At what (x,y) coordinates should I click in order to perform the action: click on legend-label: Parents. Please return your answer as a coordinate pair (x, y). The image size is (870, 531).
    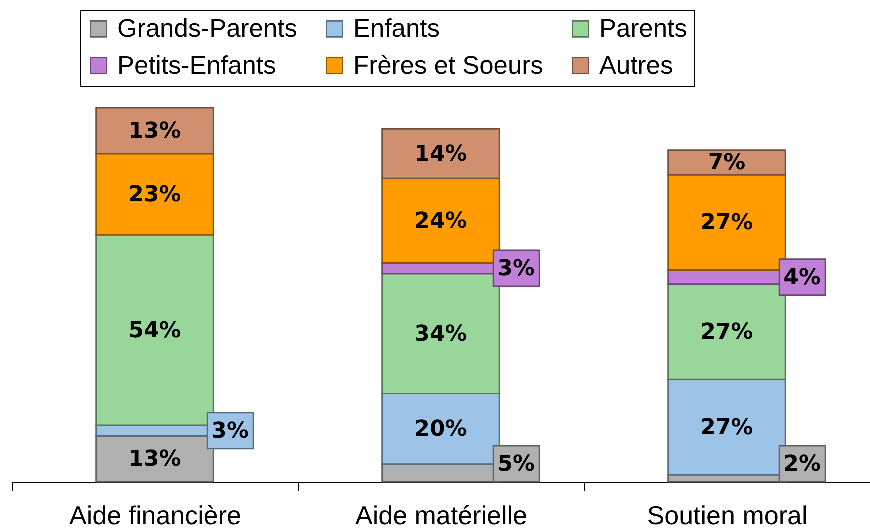
    Looking at the image, I should click on (644, 29).